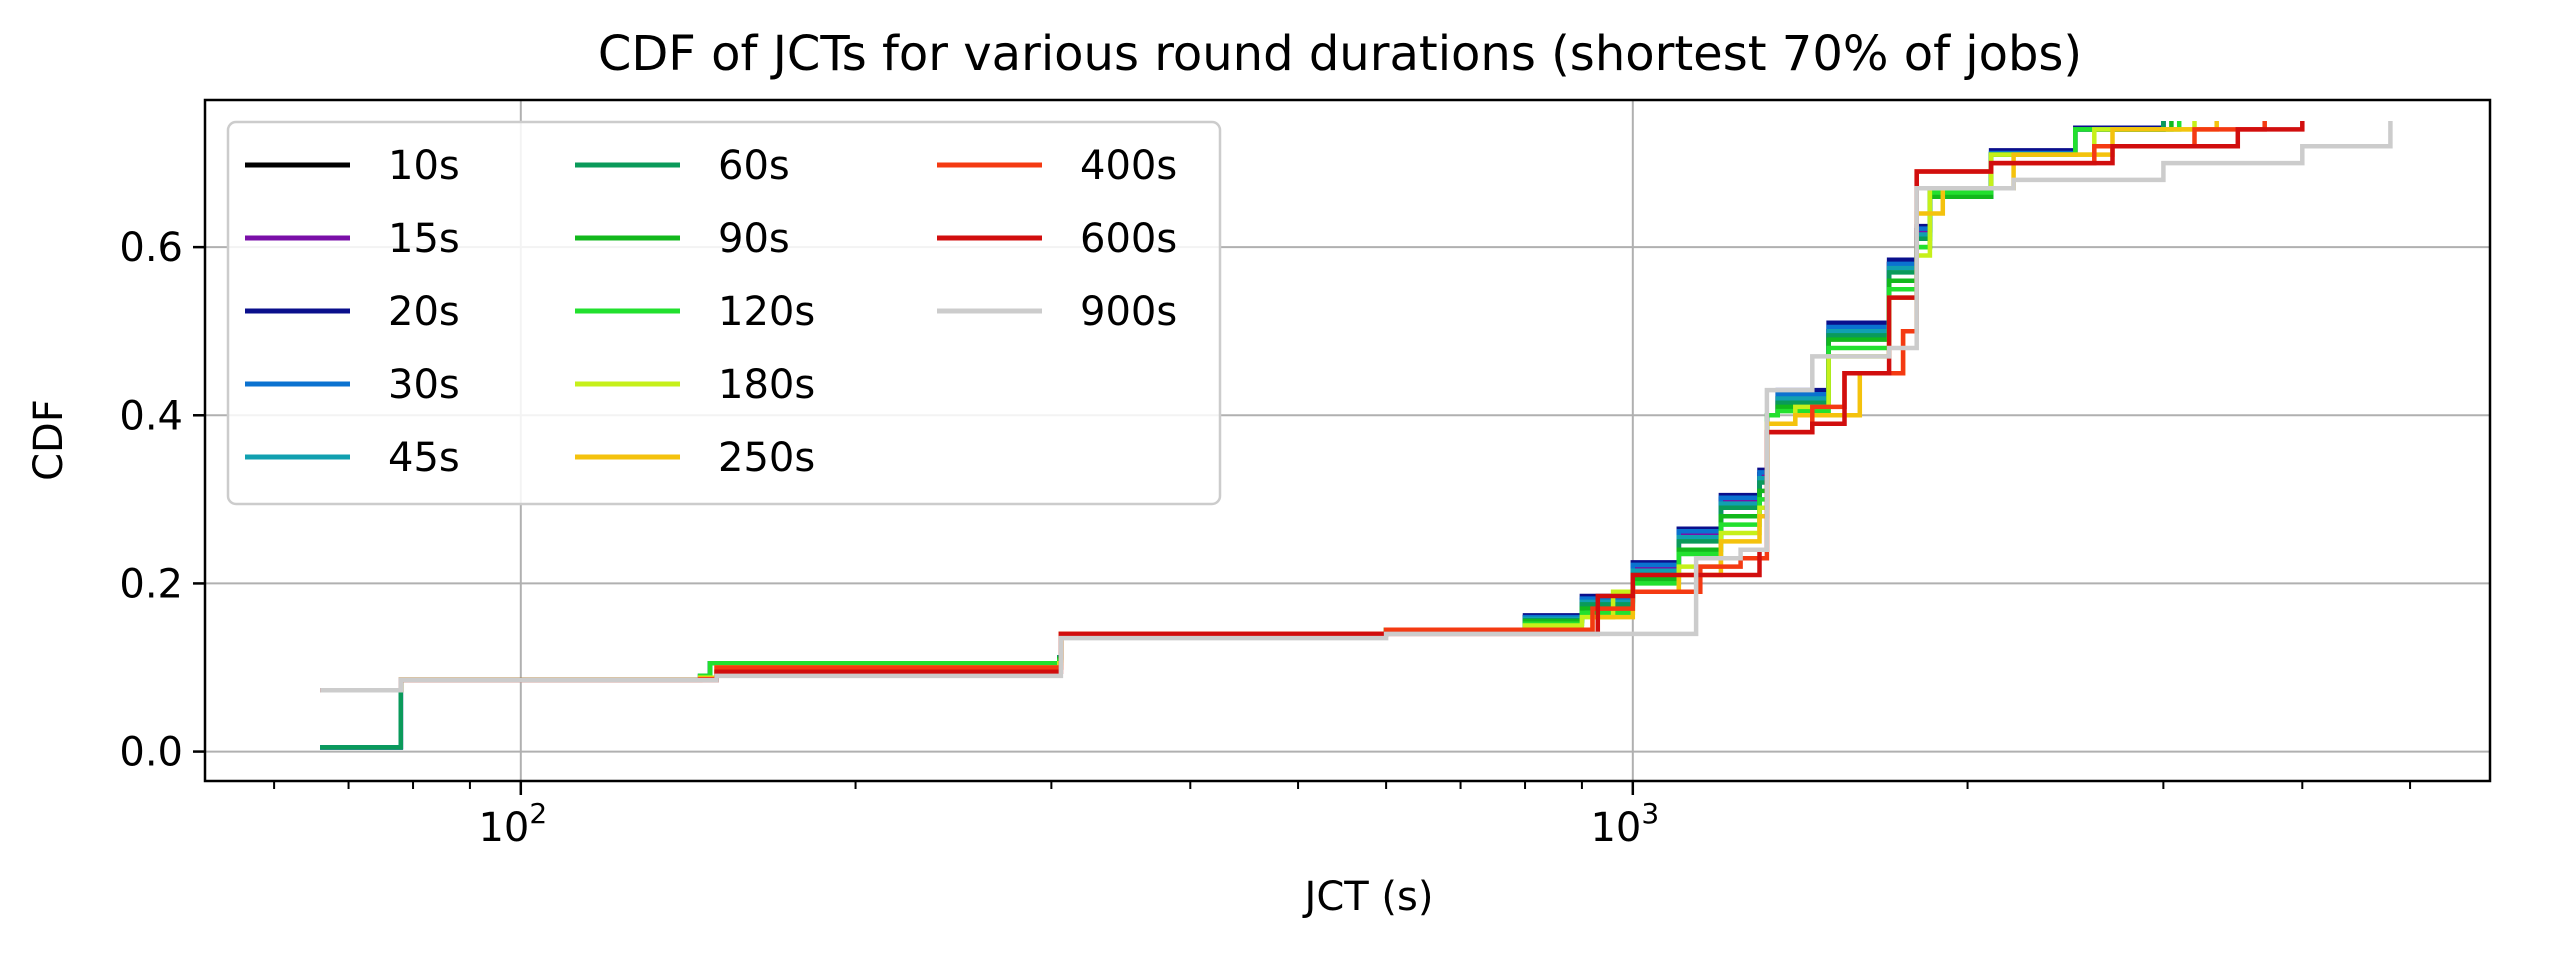 Image resolution: width=2558 pixels, height=953 pixels. I want to click on x-tick-exponent: 2, so click(538, 813).